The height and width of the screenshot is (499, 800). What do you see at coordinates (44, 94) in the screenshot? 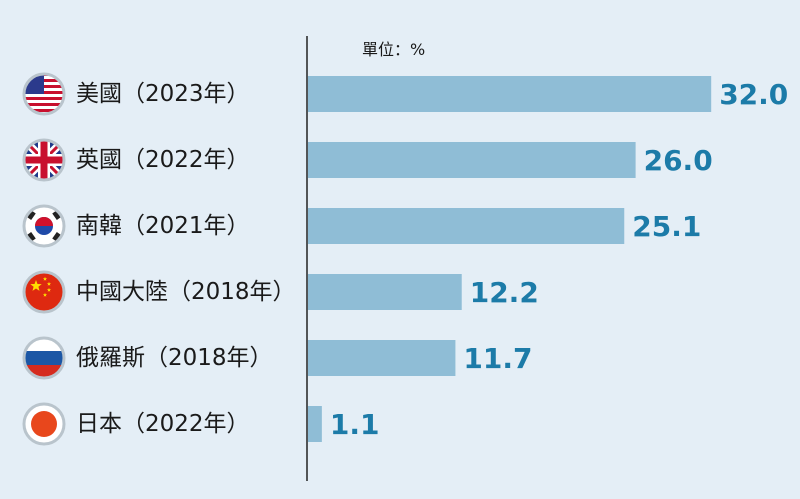
I see `usa-flag-icon` at bounding box center [44, 94].